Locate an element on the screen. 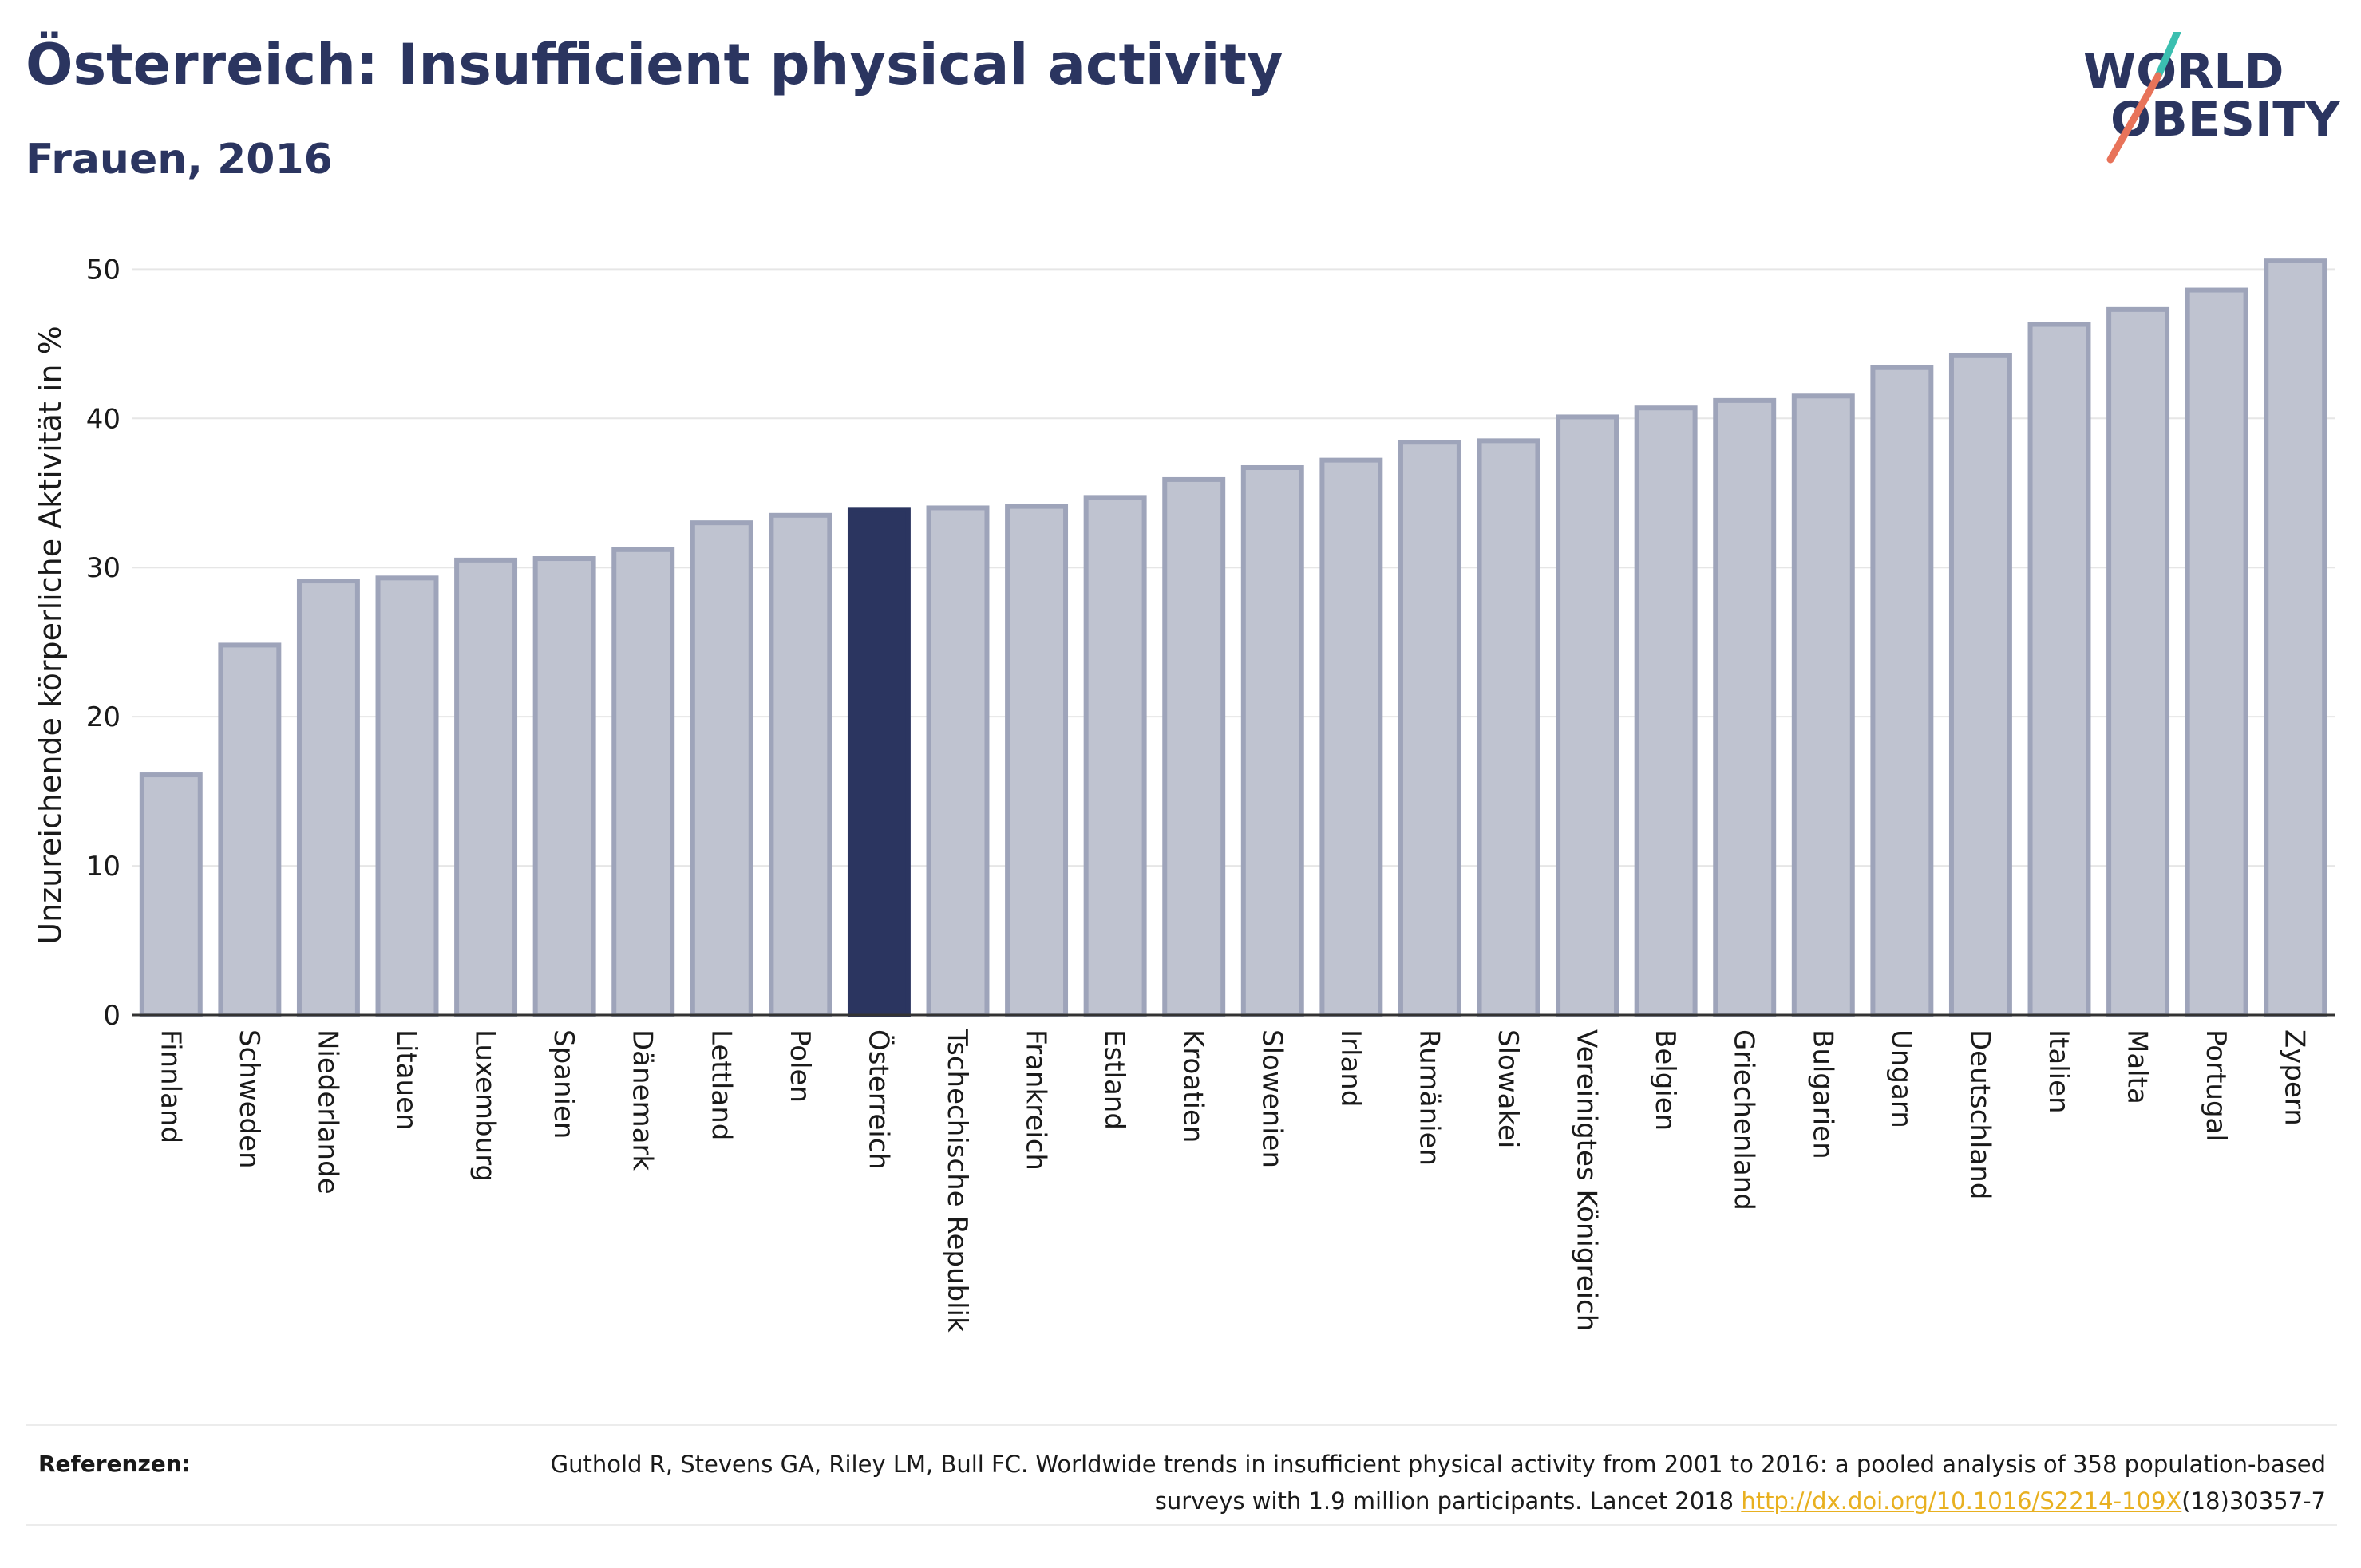  x-tick-label: Niederlande is located at coordinates (327, 1112).